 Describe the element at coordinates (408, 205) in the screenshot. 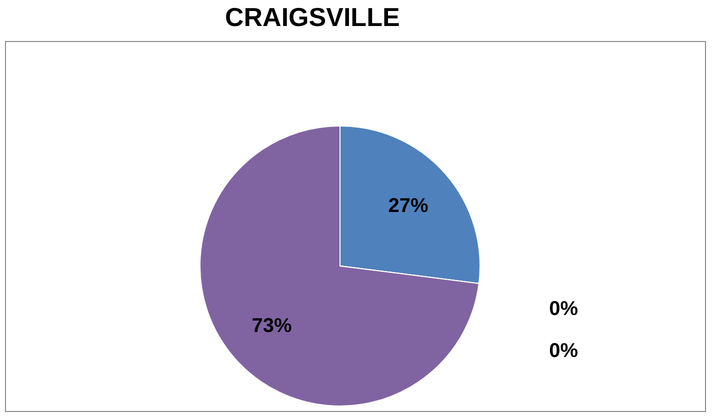

I see `data-label: 27%` at that location.